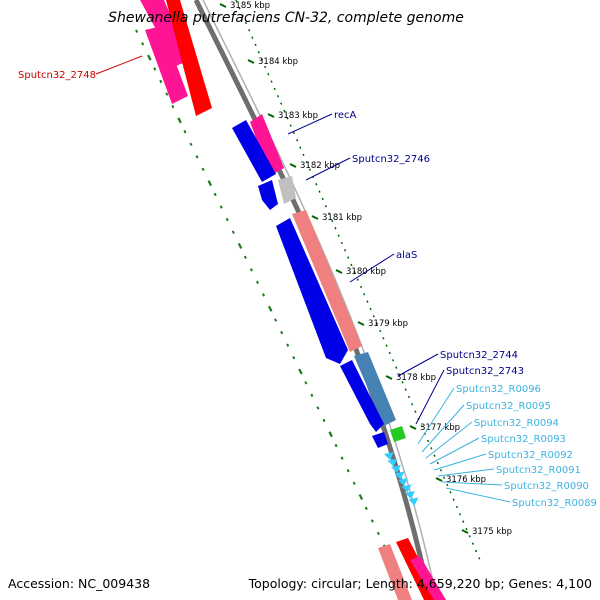  Describe the element at coordinates (479, 355) in the screenshot. I see `gene-label: Sputcn32_2744` at that location.